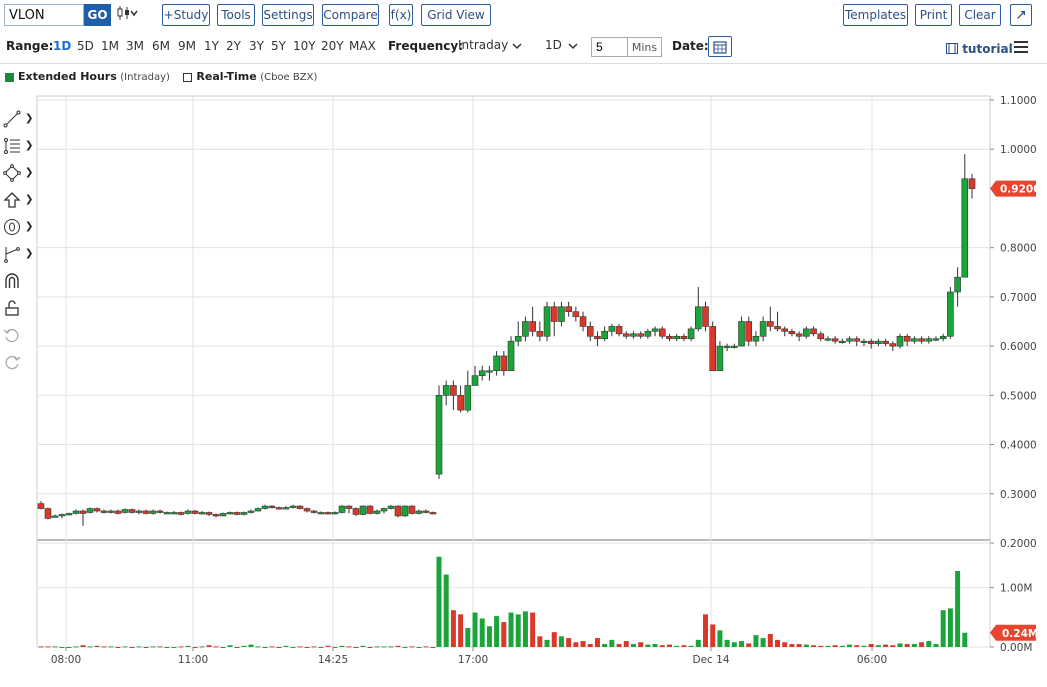 The height and width of the screenshot is (687, 1047). What do you see at coordinates (18, 145) in the screenshot?
I see `fibonacci-tool: ❯` at bounding box center [18, 145].